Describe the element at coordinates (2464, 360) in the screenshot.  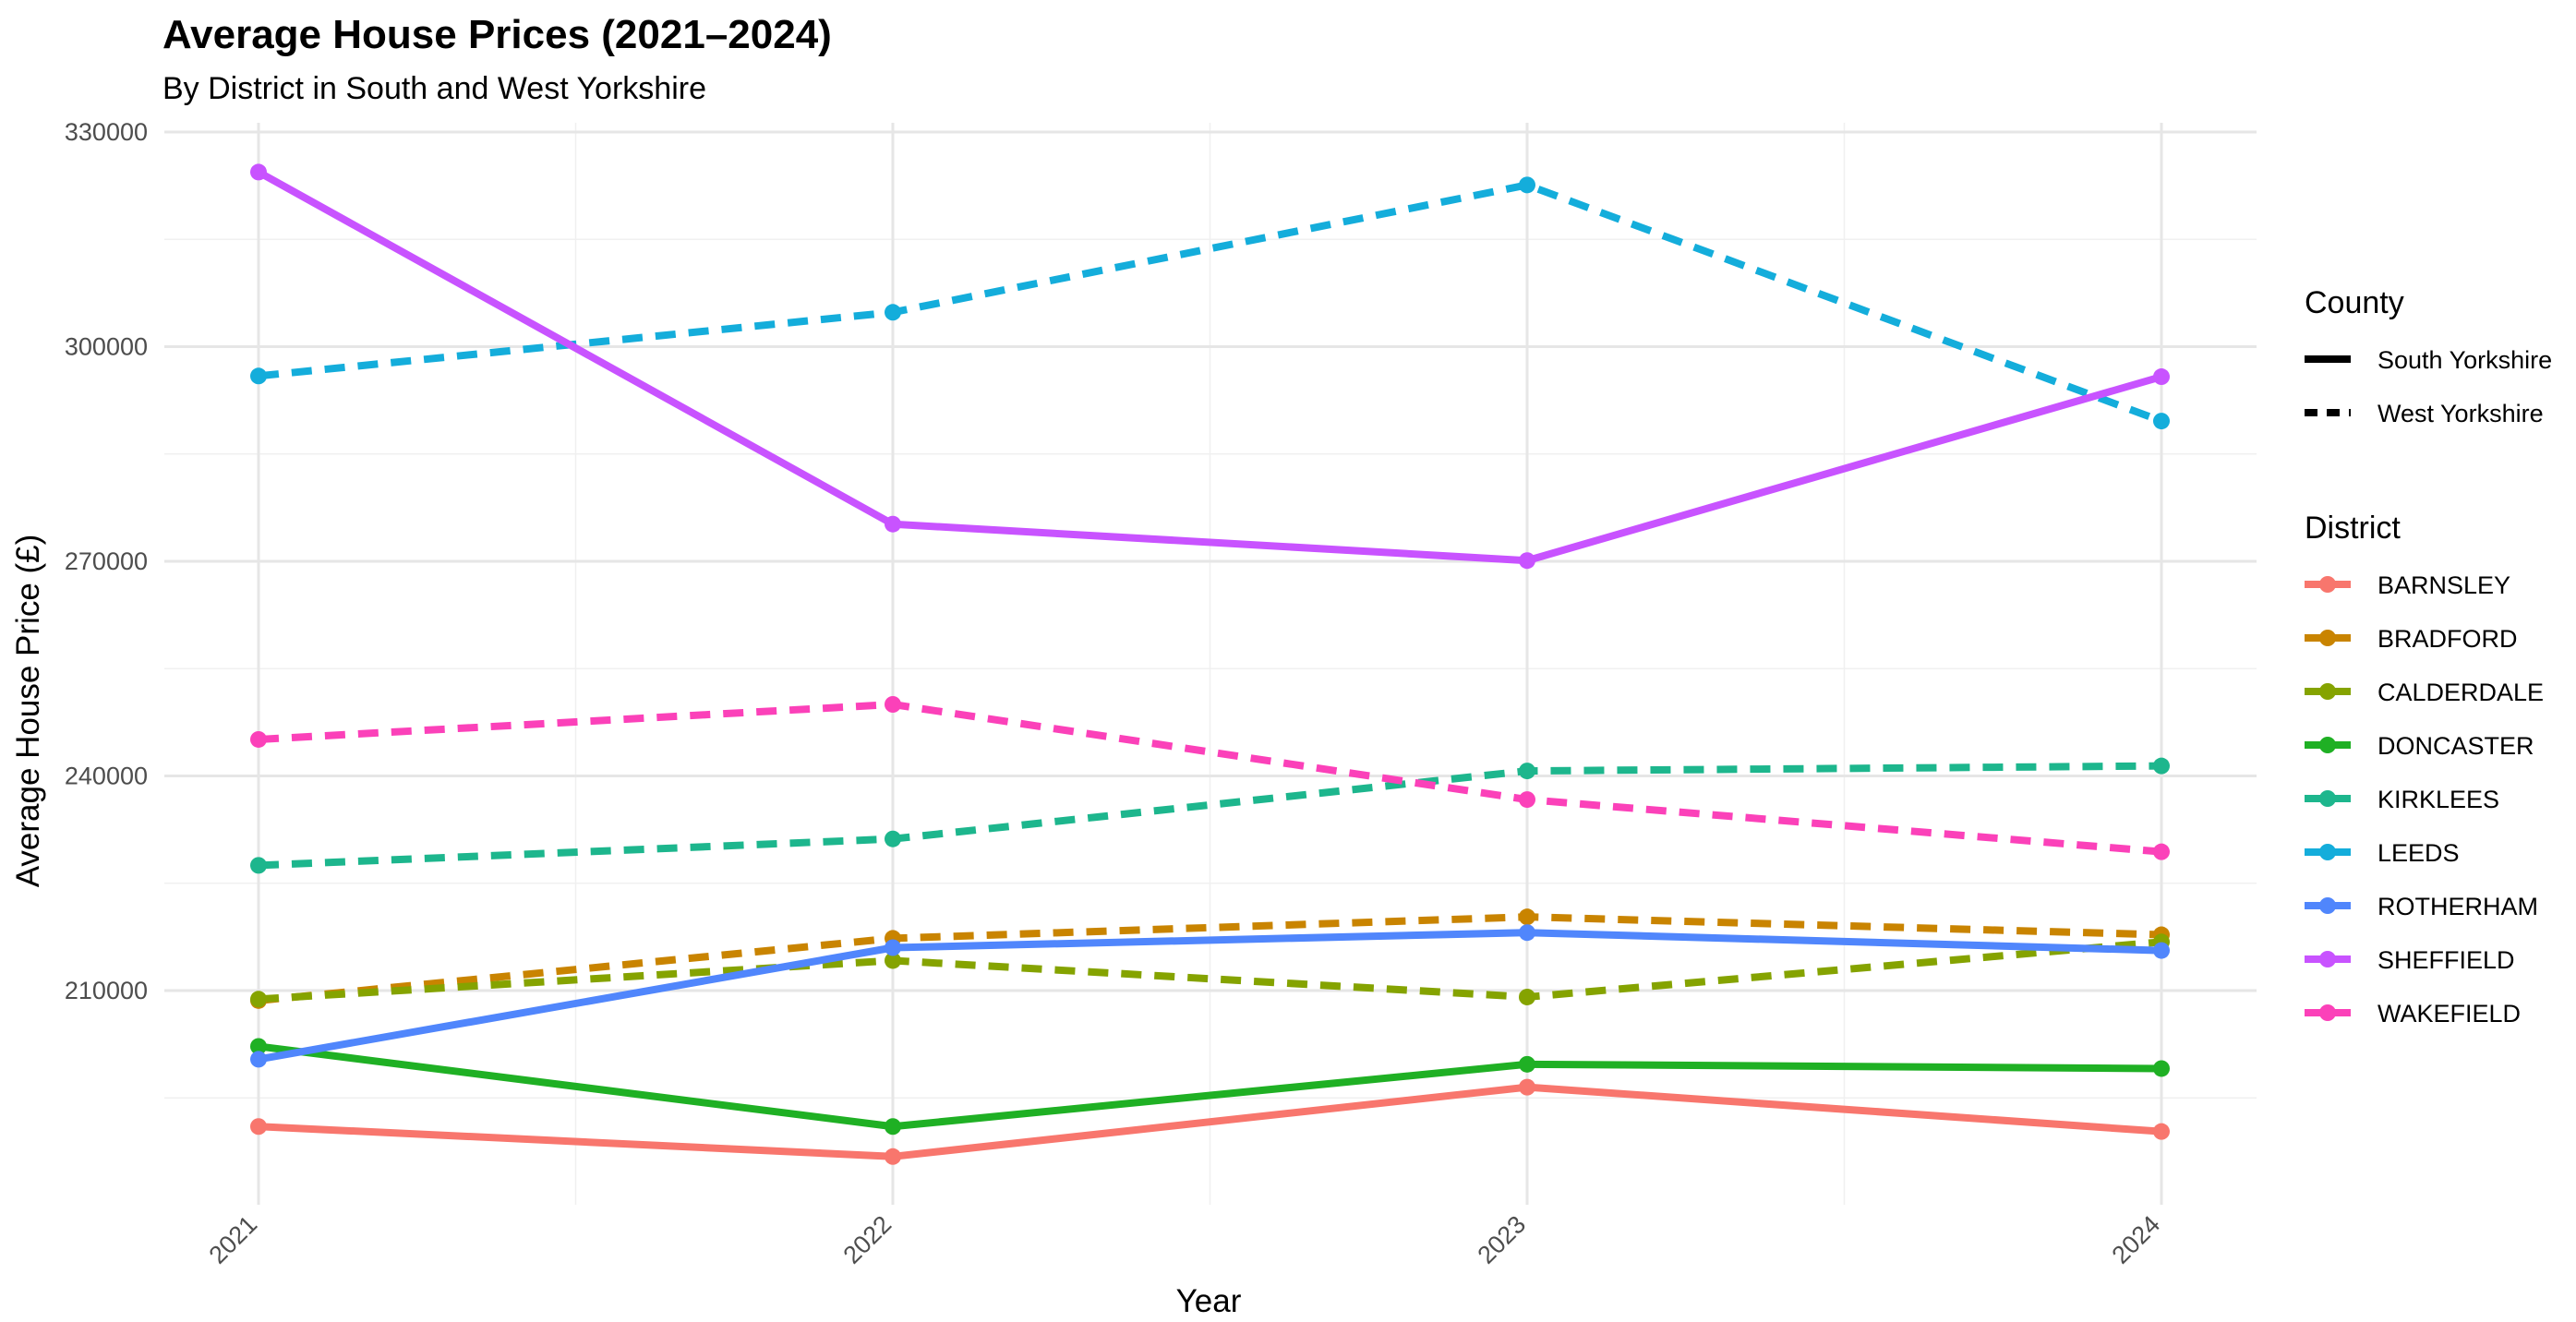
I see `legend-county-label: South Yorkshire` at that location.